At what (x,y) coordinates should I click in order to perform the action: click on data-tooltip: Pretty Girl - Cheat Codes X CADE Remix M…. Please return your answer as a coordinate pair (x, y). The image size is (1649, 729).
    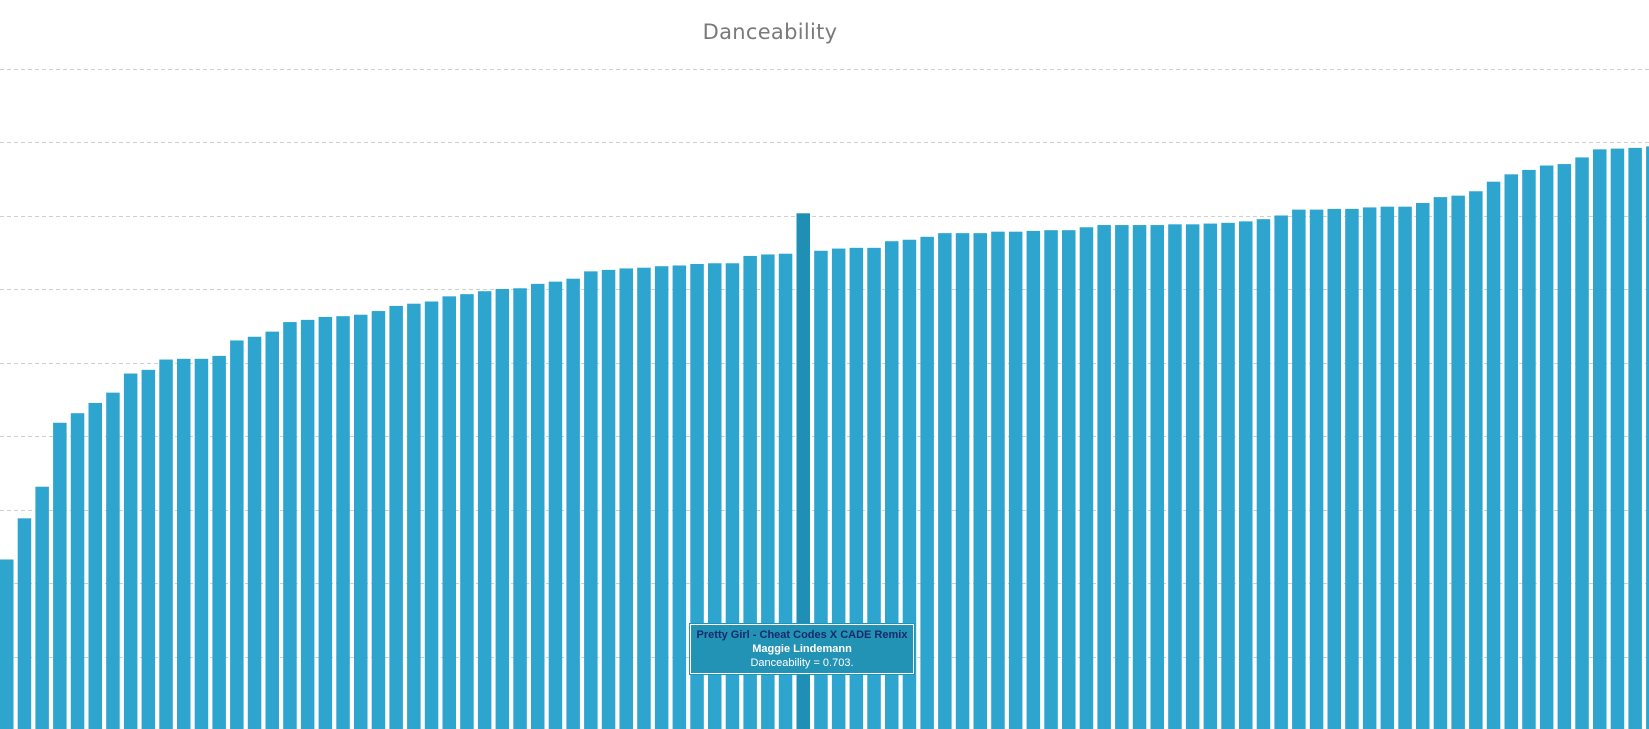
    Looking at the image, I should click on (802, 649).